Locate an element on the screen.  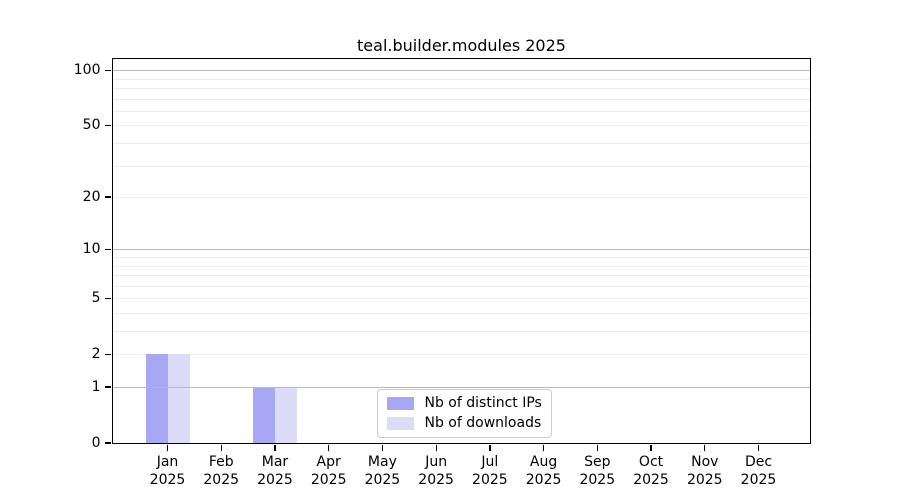
x-tick-label: Jan 2025 is located at coordinates (167, 471).